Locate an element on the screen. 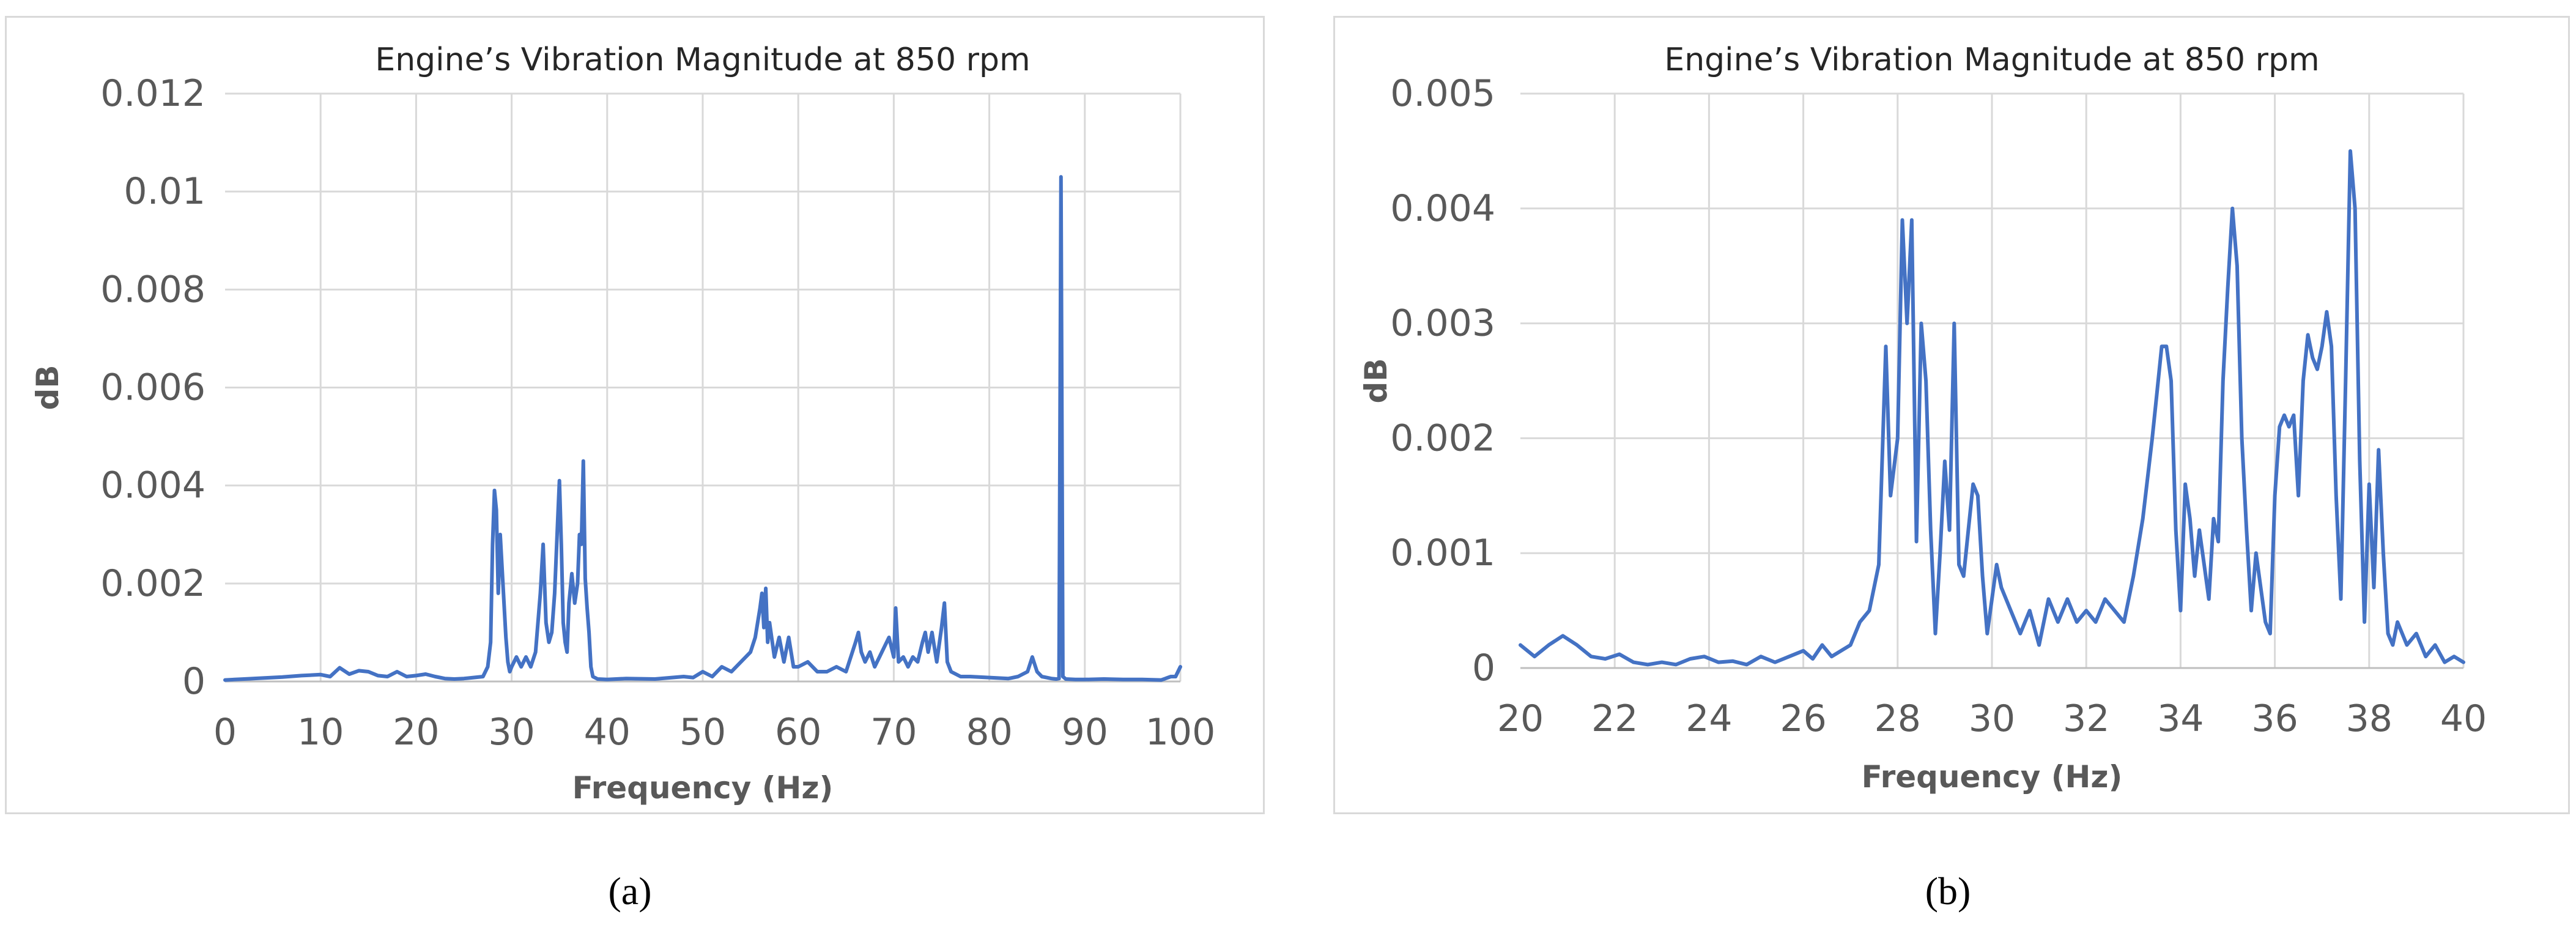  chart-a-title: Engine’s Vibration Magnitude at 850 rpm is located at coordinates (702, 60).